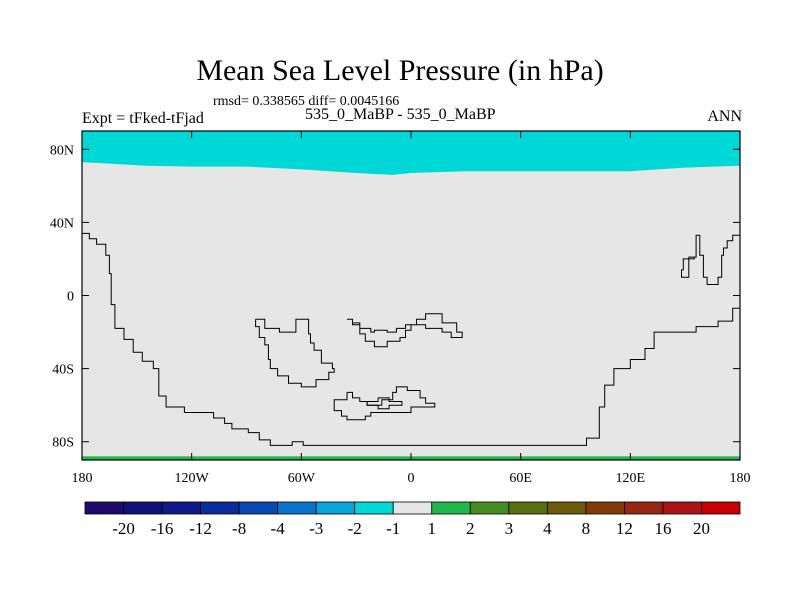 This screenshot has height=600, width=800. I want to click on y-tick-label: 40N, so click(62, 223).